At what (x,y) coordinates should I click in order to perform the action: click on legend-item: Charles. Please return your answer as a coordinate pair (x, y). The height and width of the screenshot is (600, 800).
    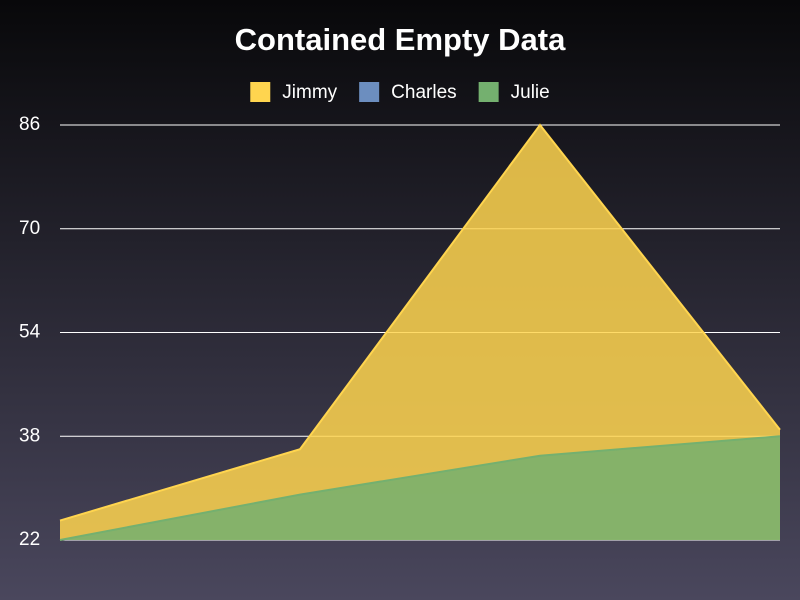
    Looking at the image, I should click on (408, 92).